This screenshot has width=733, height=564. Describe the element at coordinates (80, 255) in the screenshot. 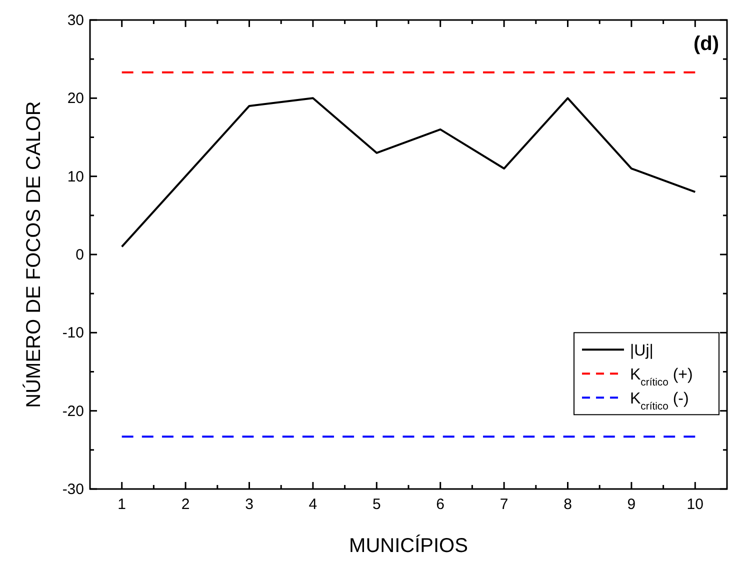

I see `y-tick-label: 0` at that location.